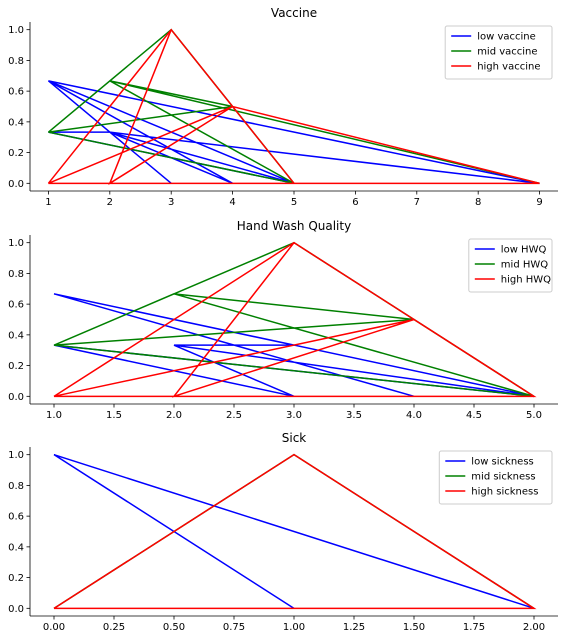 The height and width of the screenshot is (640, 568). Describe the element at coordinates (504, 492) in the screenshot. I see `legend-entry-2: high sickness` at that location.